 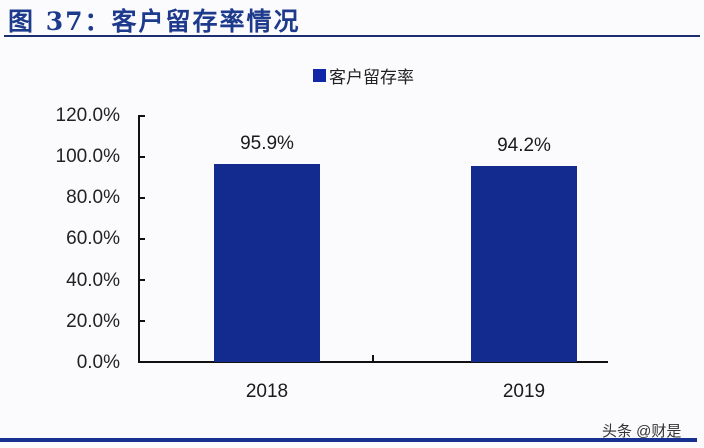 What do you see at coordinates (154, 21) in the screenshot?
I see `chart-title: 图 37：客户留存率情况` at bounding box center [154, 21].